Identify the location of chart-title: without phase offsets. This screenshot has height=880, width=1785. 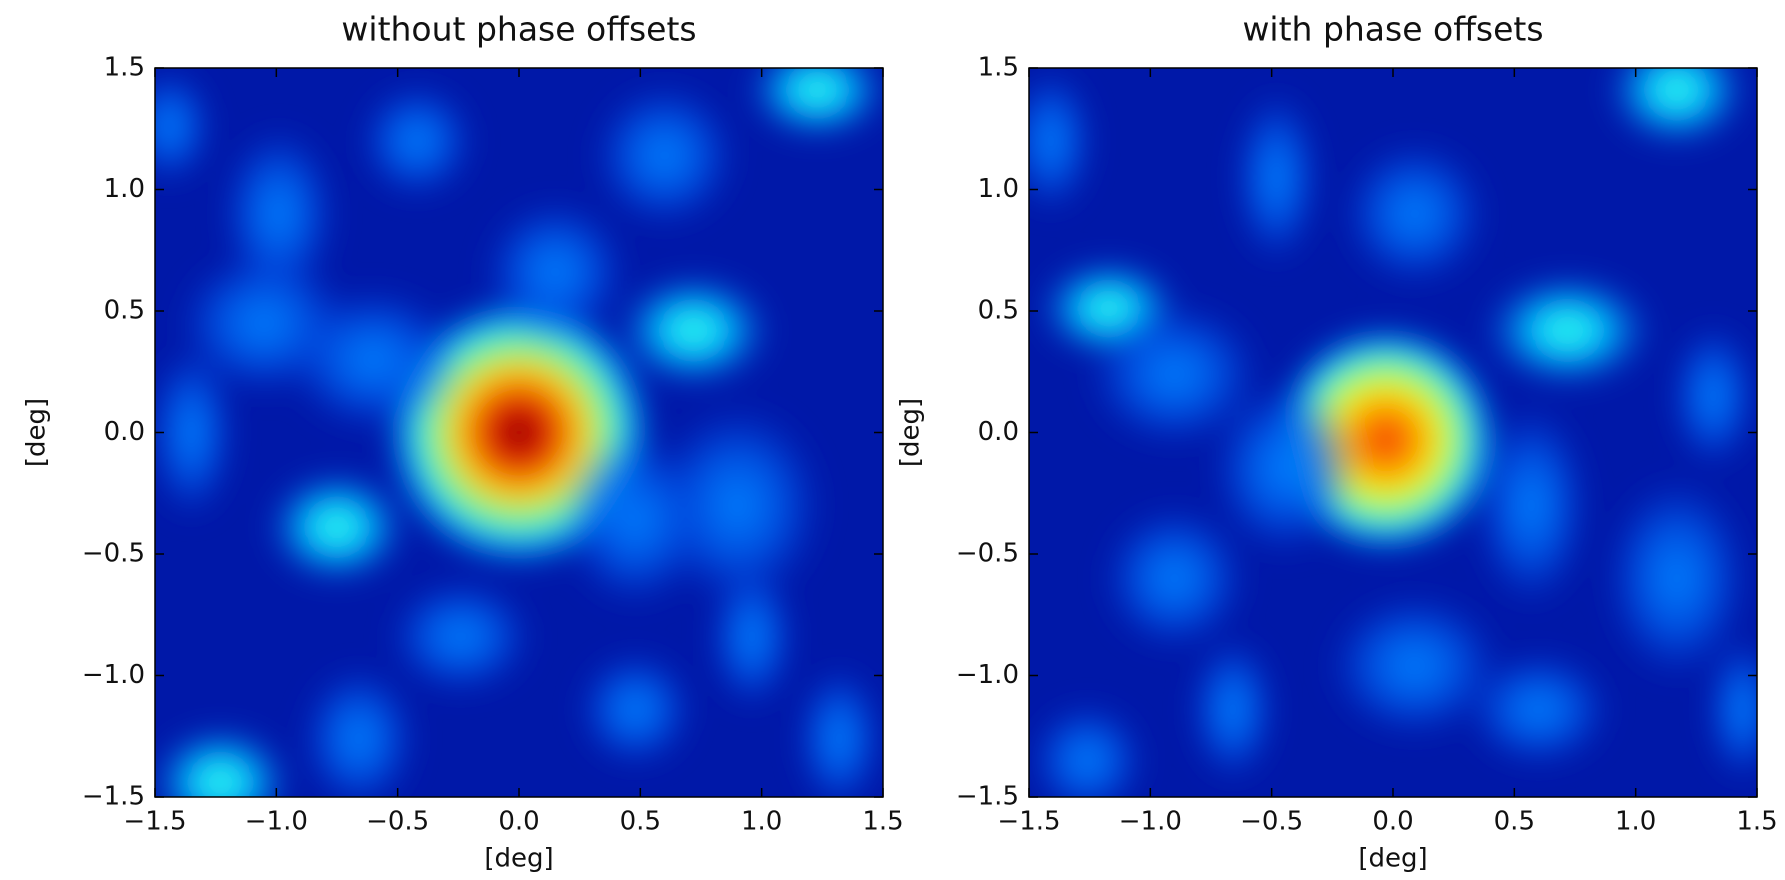
(518, 29).